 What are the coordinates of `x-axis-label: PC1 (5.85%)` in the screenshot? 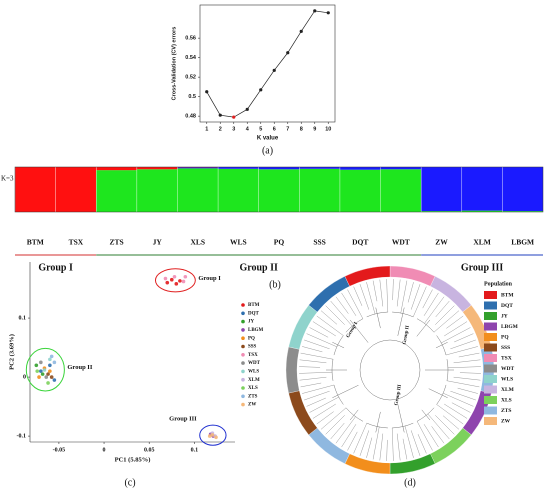 It's located at (133, 459).